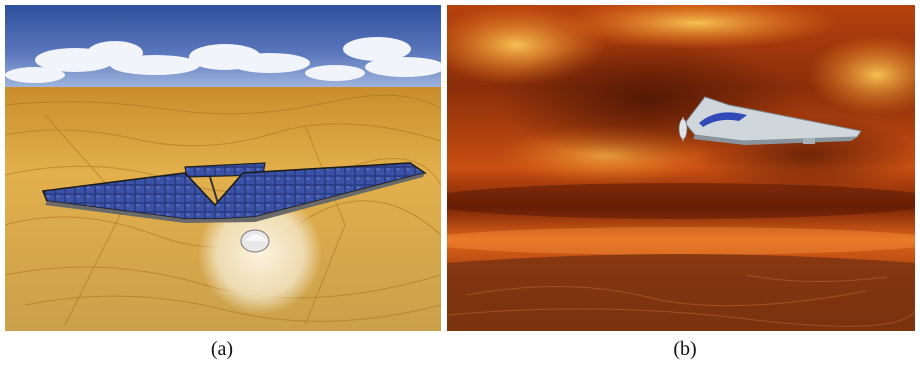 The height and width of the screenshot is (369, 920). What do you see at coordinates (770, 120) in the screenshot?
I see `aircraft` at bounding box center [770, 120].